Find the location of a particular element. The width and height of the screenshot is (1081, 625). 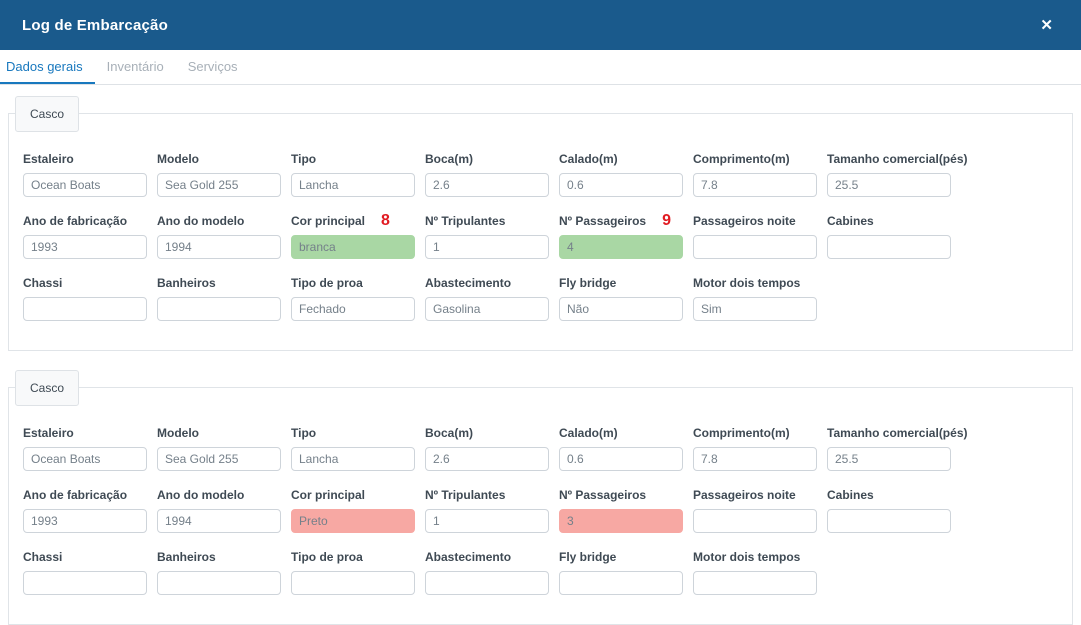

field-label-row: Passageiros noite is located at coordinates (760, 495).